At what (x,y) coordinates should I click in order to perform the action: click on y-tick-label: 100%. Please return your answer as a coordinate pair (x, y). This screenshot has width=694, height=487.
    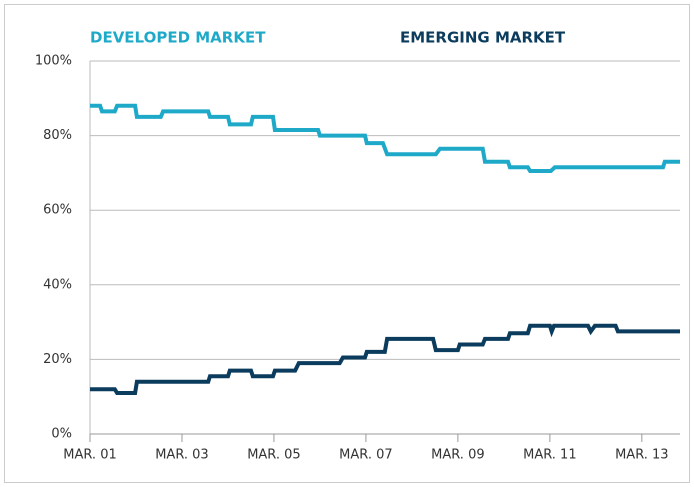
    Looking at the image, I should click on (53, 61).